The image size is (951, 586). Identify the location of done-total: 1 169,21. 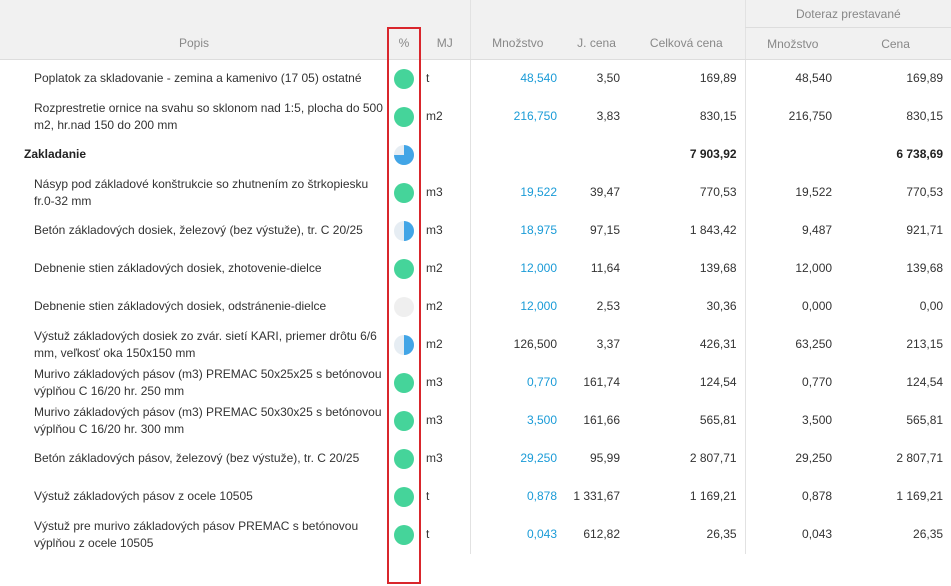
(920, 496).